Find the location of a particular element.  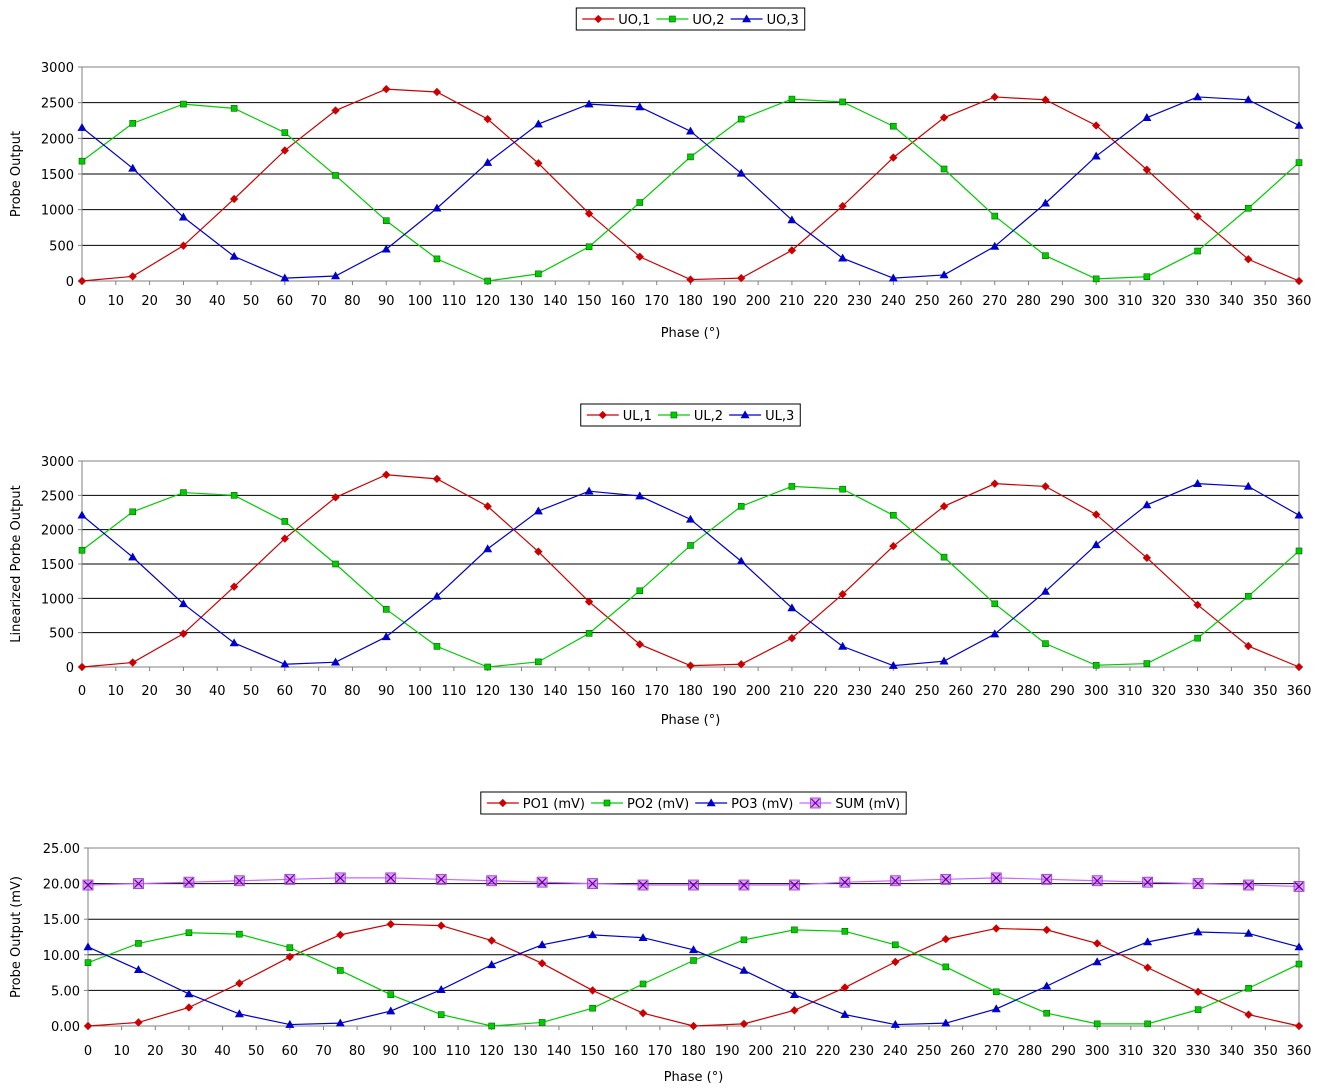

y-tick-label: 2000 is located at coordinates (57, 531).